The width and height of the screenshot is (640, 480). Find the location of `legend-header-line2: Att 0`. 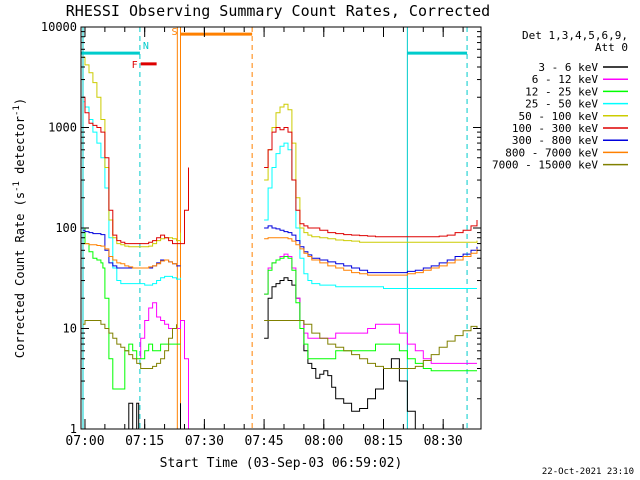

legend-header-line2: Att 0 is located at coordinates (611, 47).